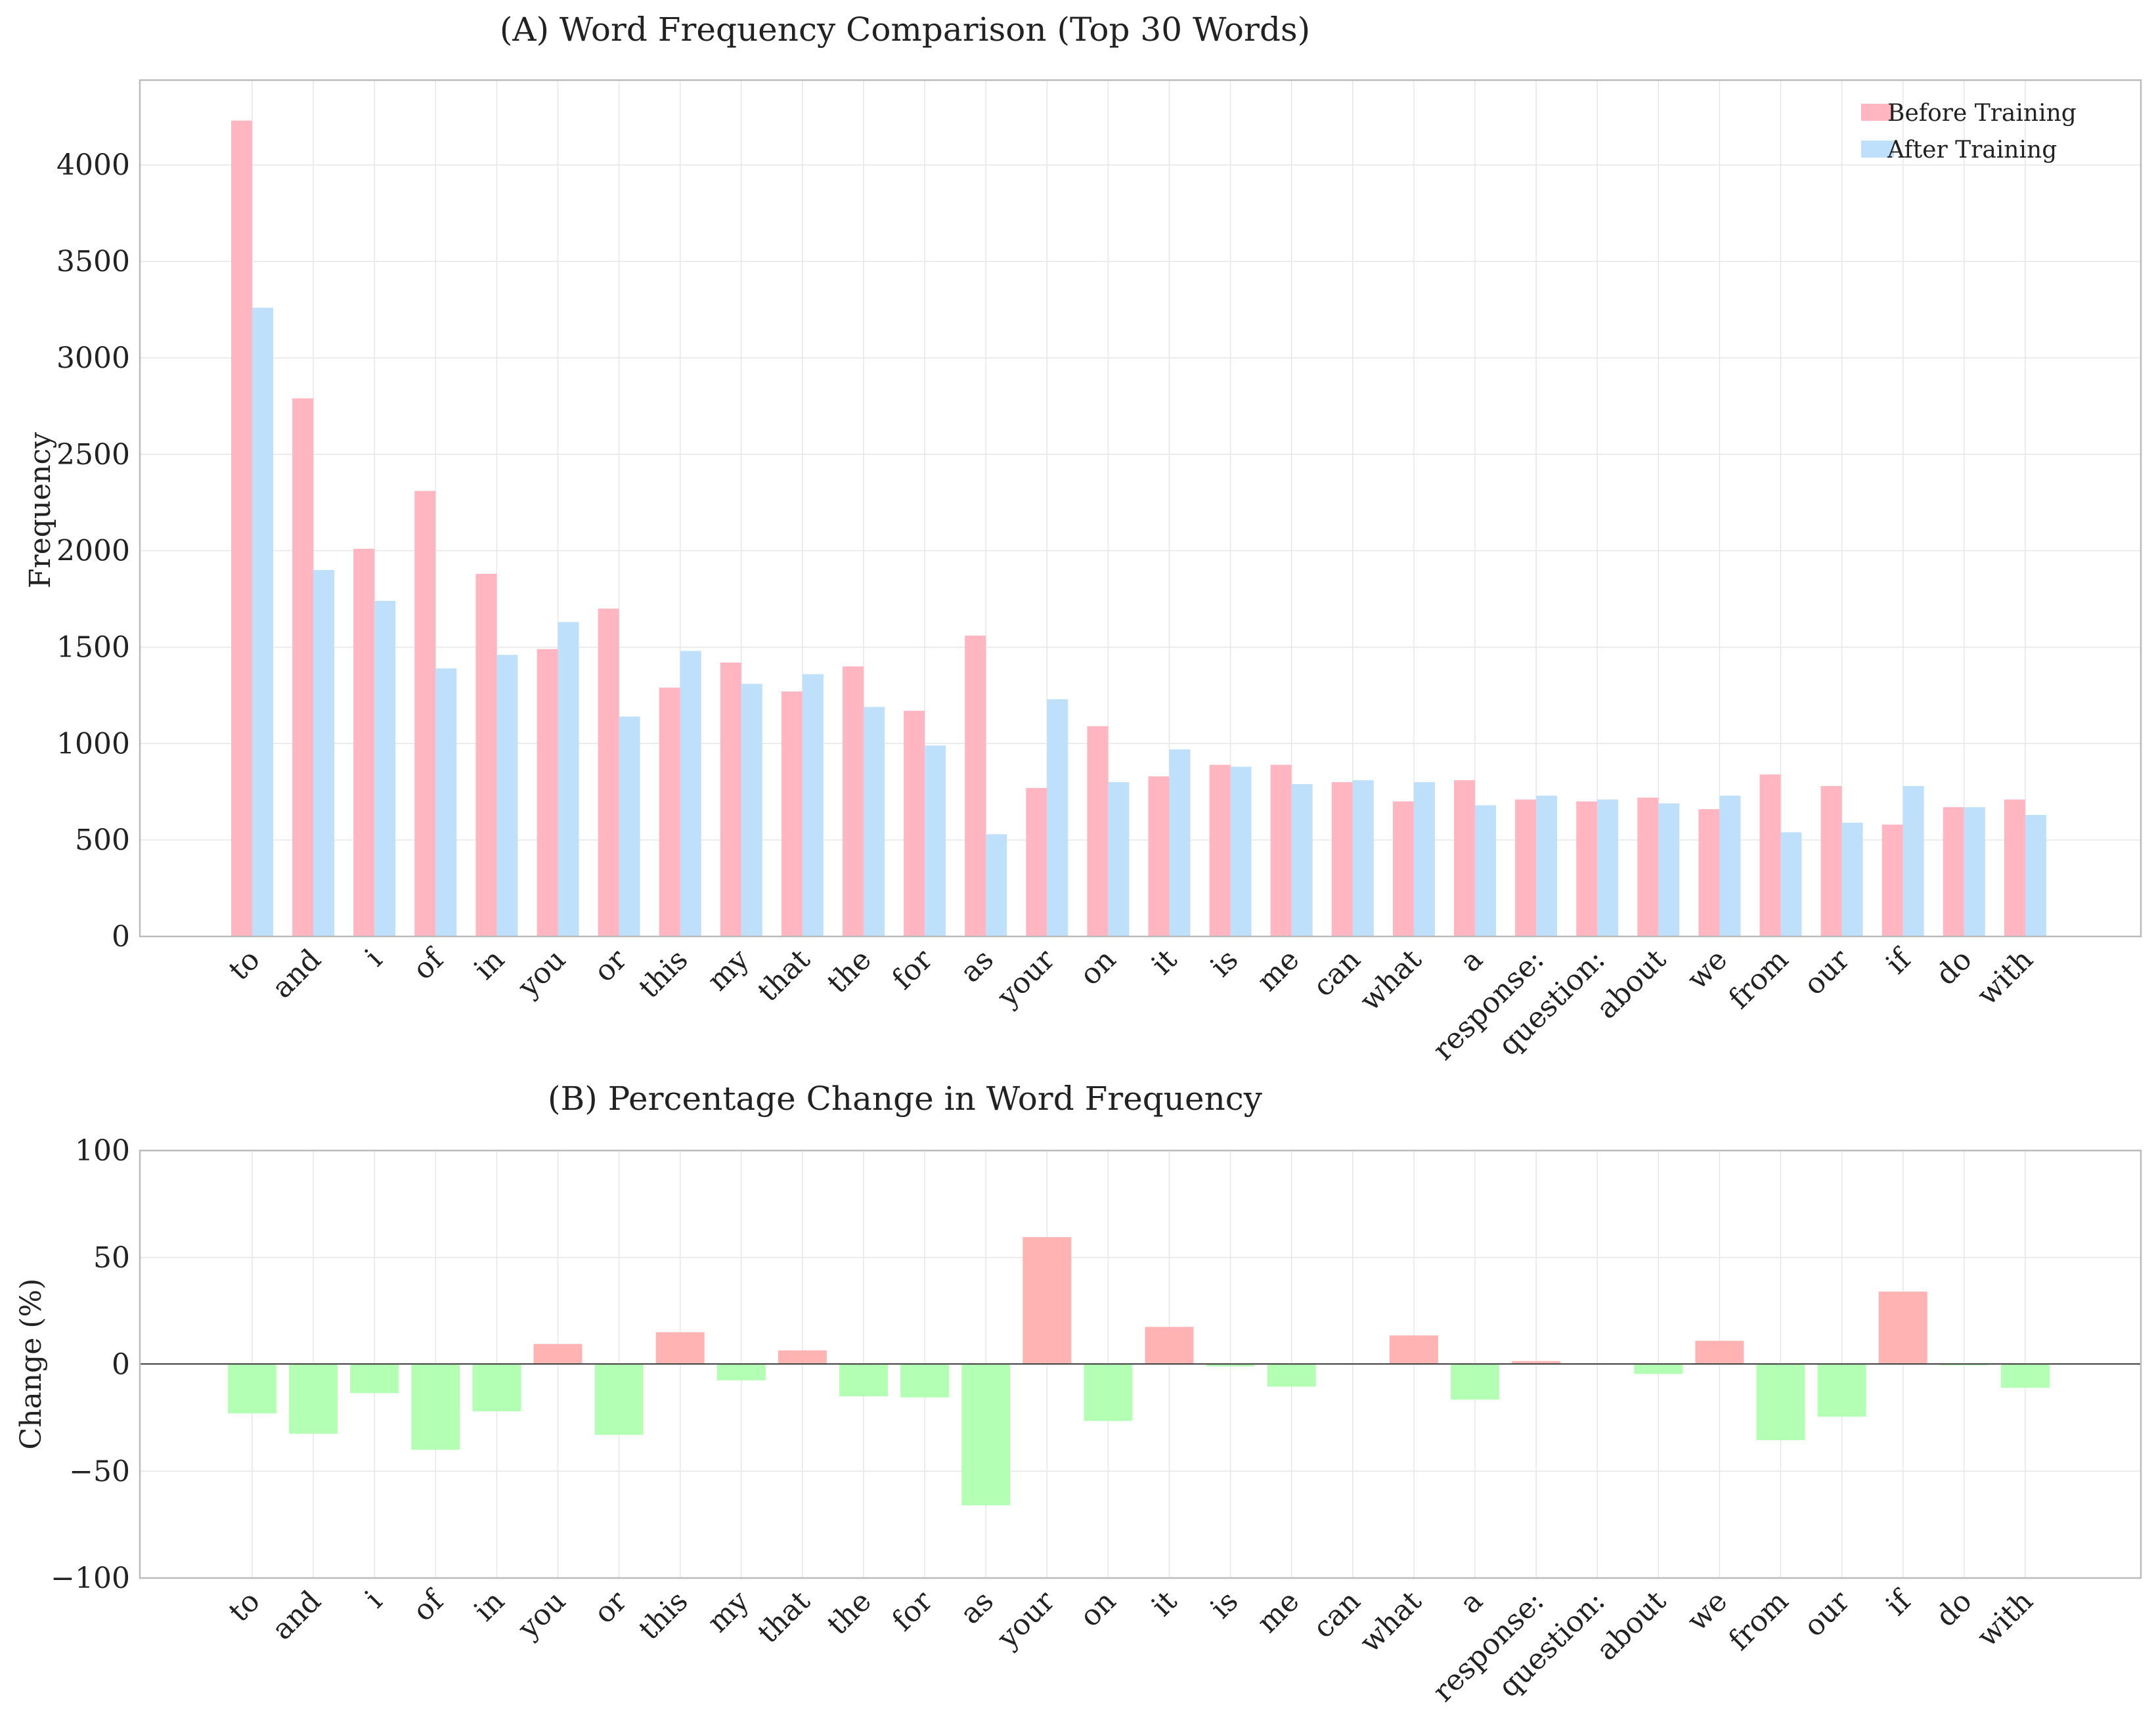  What do you see at coordinates (93, 261) in the screenshot?
I see `panel-a-ytick-3500: 3500` at bounding box center [93, 261].